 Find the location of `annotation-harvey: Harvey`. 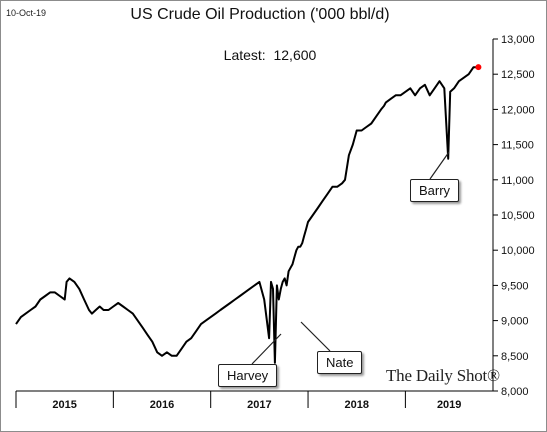

annotation-harvey: Harvey is located at coordinates (248, 375).